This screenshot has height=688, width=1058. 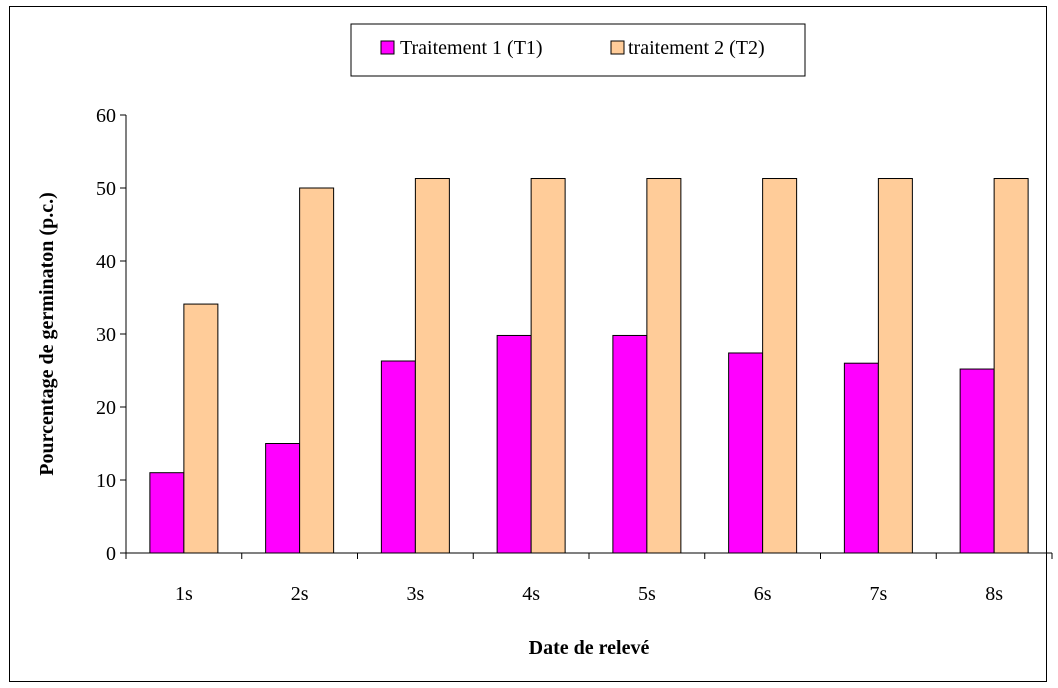 What do you see at coordinates (184, 594) in the screenshot?
I see `x-tick-label-1s: 1s` at bounding box center [184, 594].